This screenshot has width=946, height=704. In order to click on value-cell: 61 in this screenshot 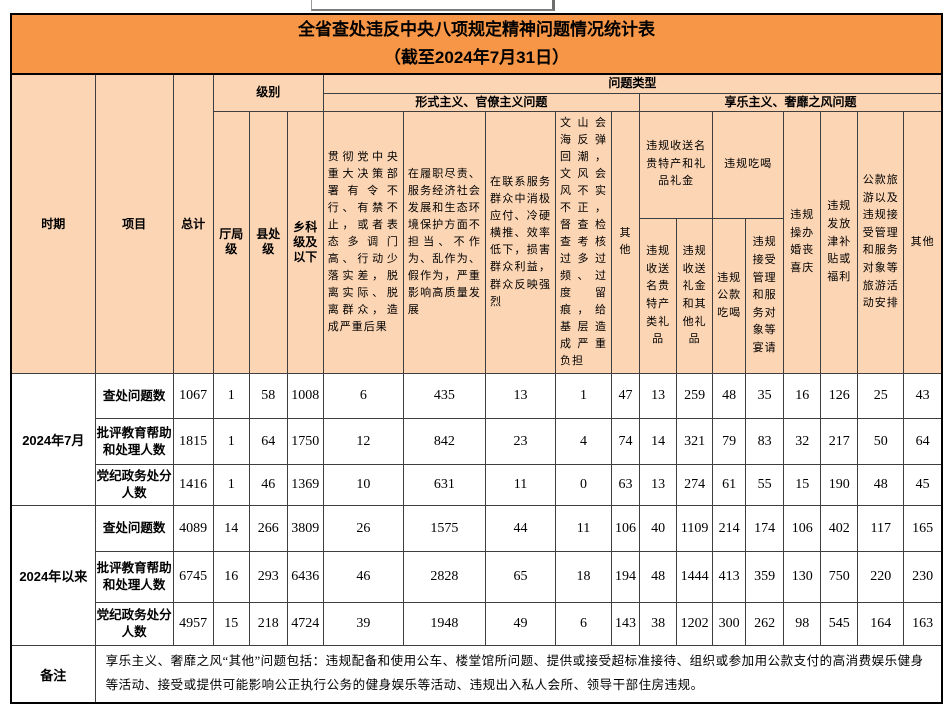, I will do `click(729, 485)`.